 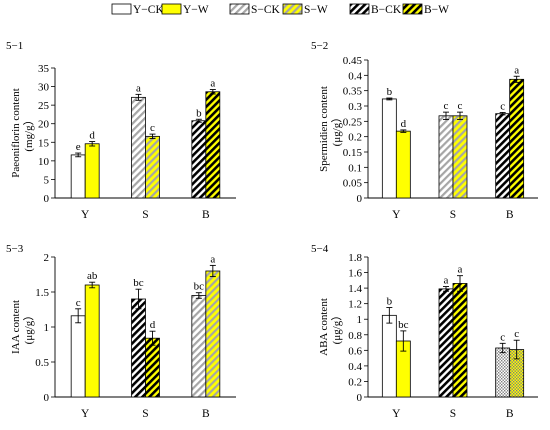 I want to click on y-tick-label: 25, so click(x=44, y=106).